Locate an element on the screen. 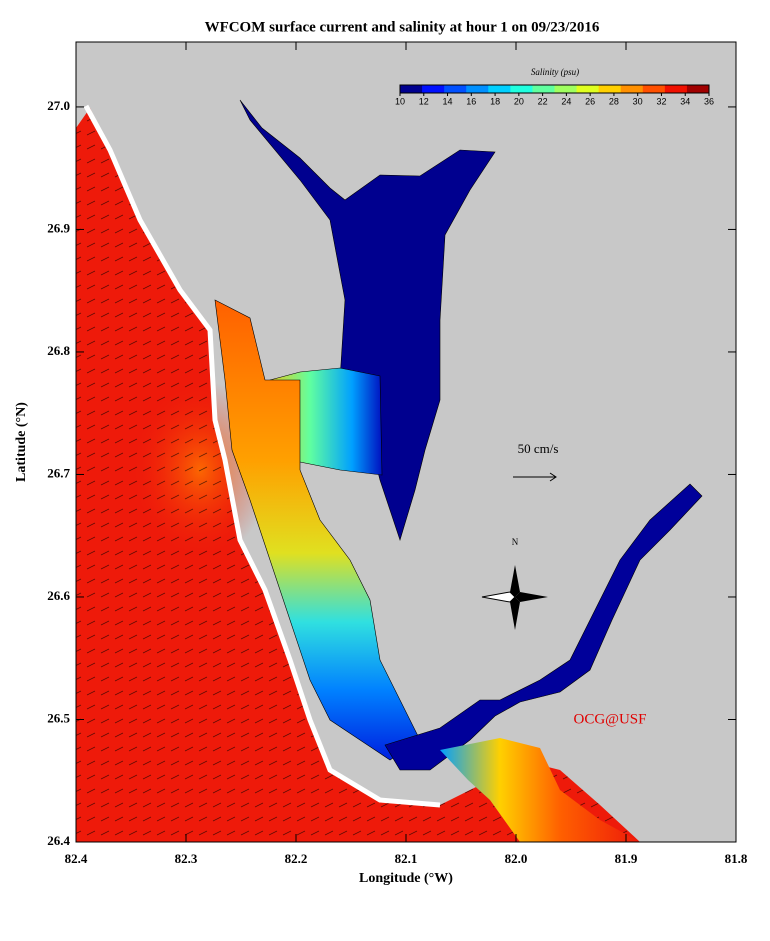 This screenshot has height=941, width=770. y-tick-label: 26.6 is located at coordinates (58, 595).